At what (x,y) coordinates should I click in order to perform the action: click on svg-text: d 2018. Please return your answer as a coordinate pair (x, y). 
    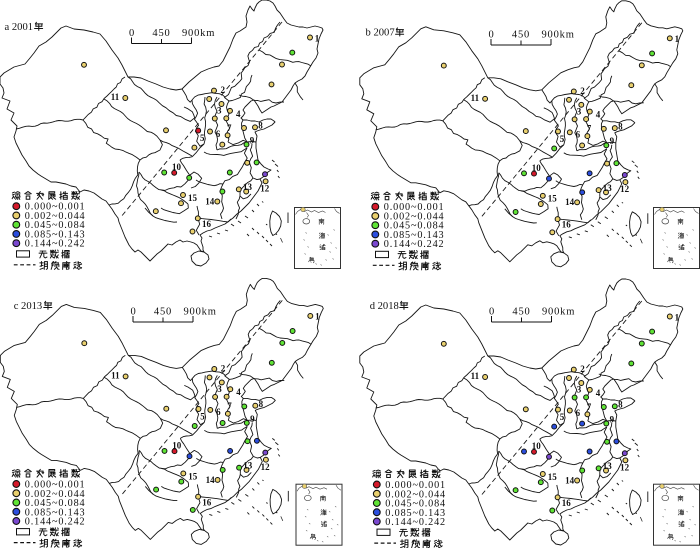
    Looking at the image, I should click on (384, 306).